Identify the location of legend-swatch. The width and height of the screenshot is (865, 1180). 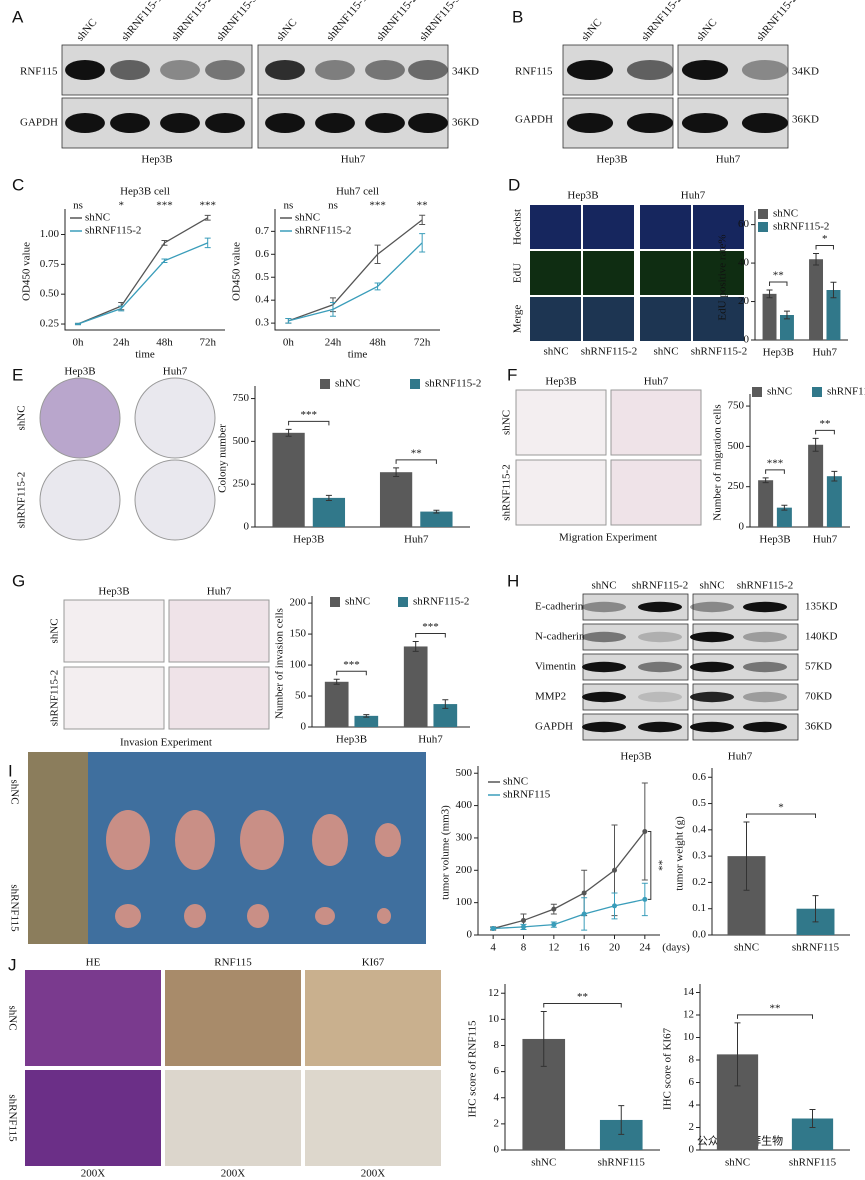
(335, 602).